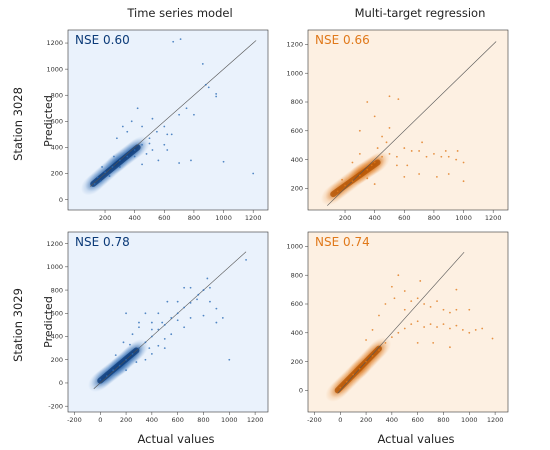  What do you see at coordinates (48, 322) in the screenshot?
I see `y-axis-label-bottom: Predicted` at bounding box center [48, 322].